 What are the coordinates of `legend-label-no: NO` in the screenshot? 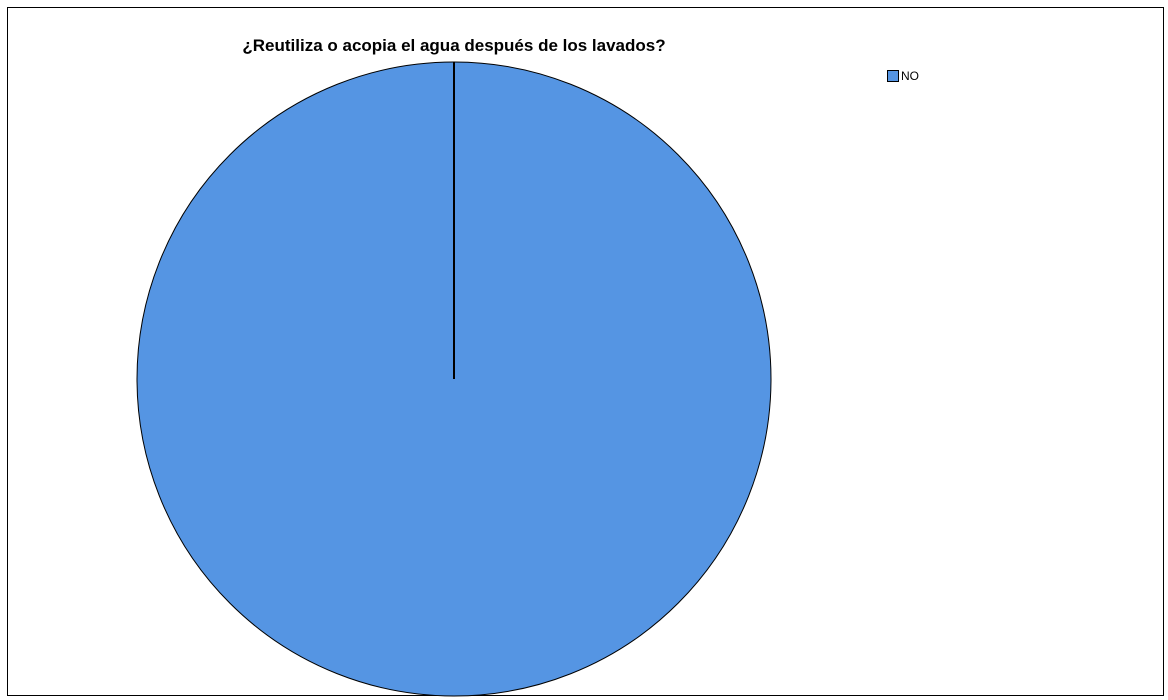 It's located at (910, 76).